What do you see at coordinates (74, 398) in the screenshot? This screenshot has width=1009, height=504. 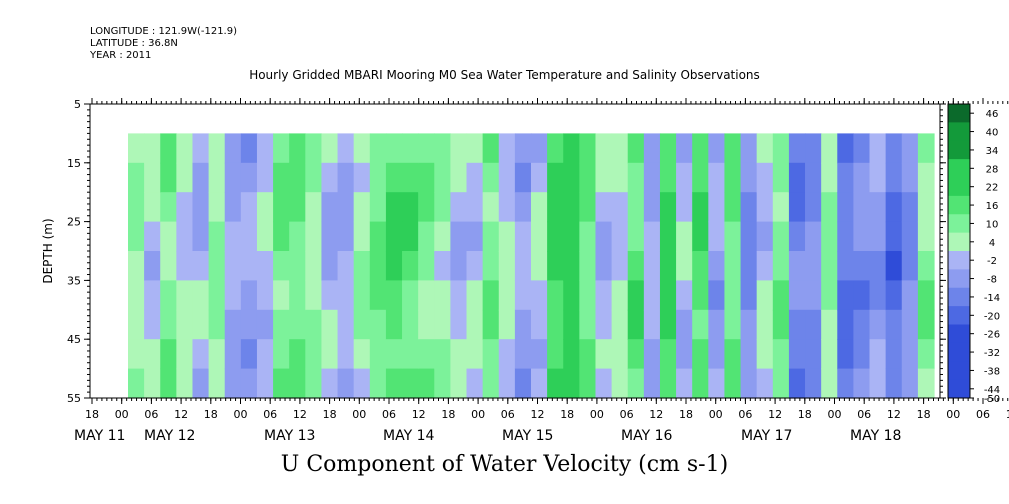 I see `y-tick-label: 55` at bounding box center [74, 398].